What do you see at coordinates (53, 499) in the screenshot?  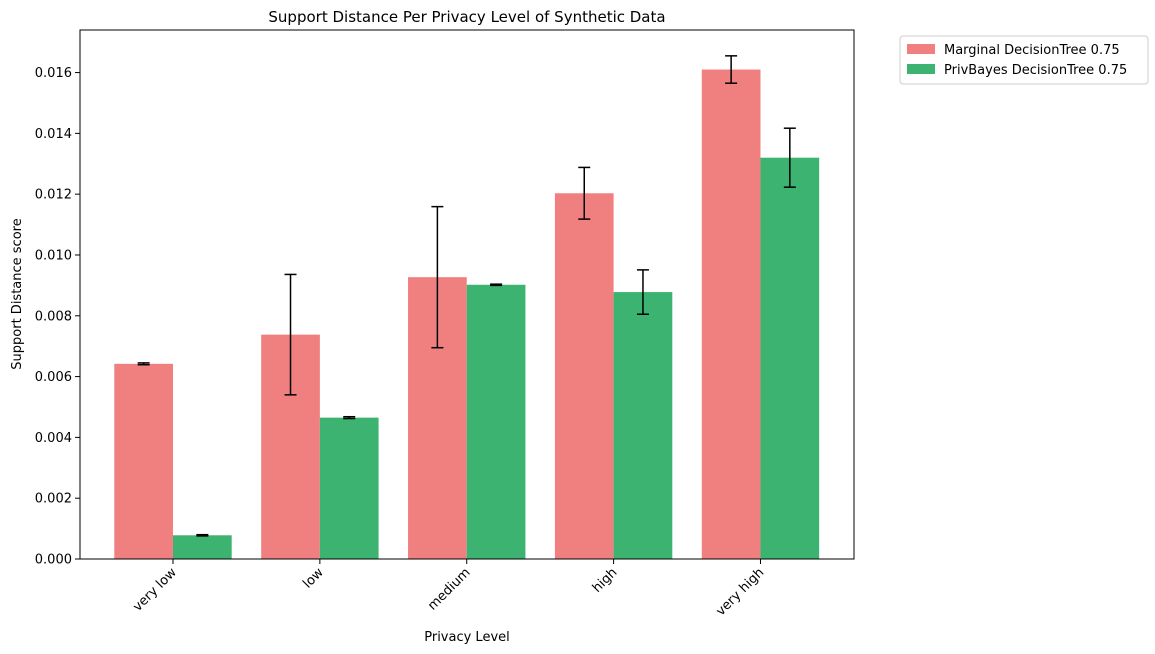 I see `y-tick-label: 0.002` at bounding box center [53, 499].